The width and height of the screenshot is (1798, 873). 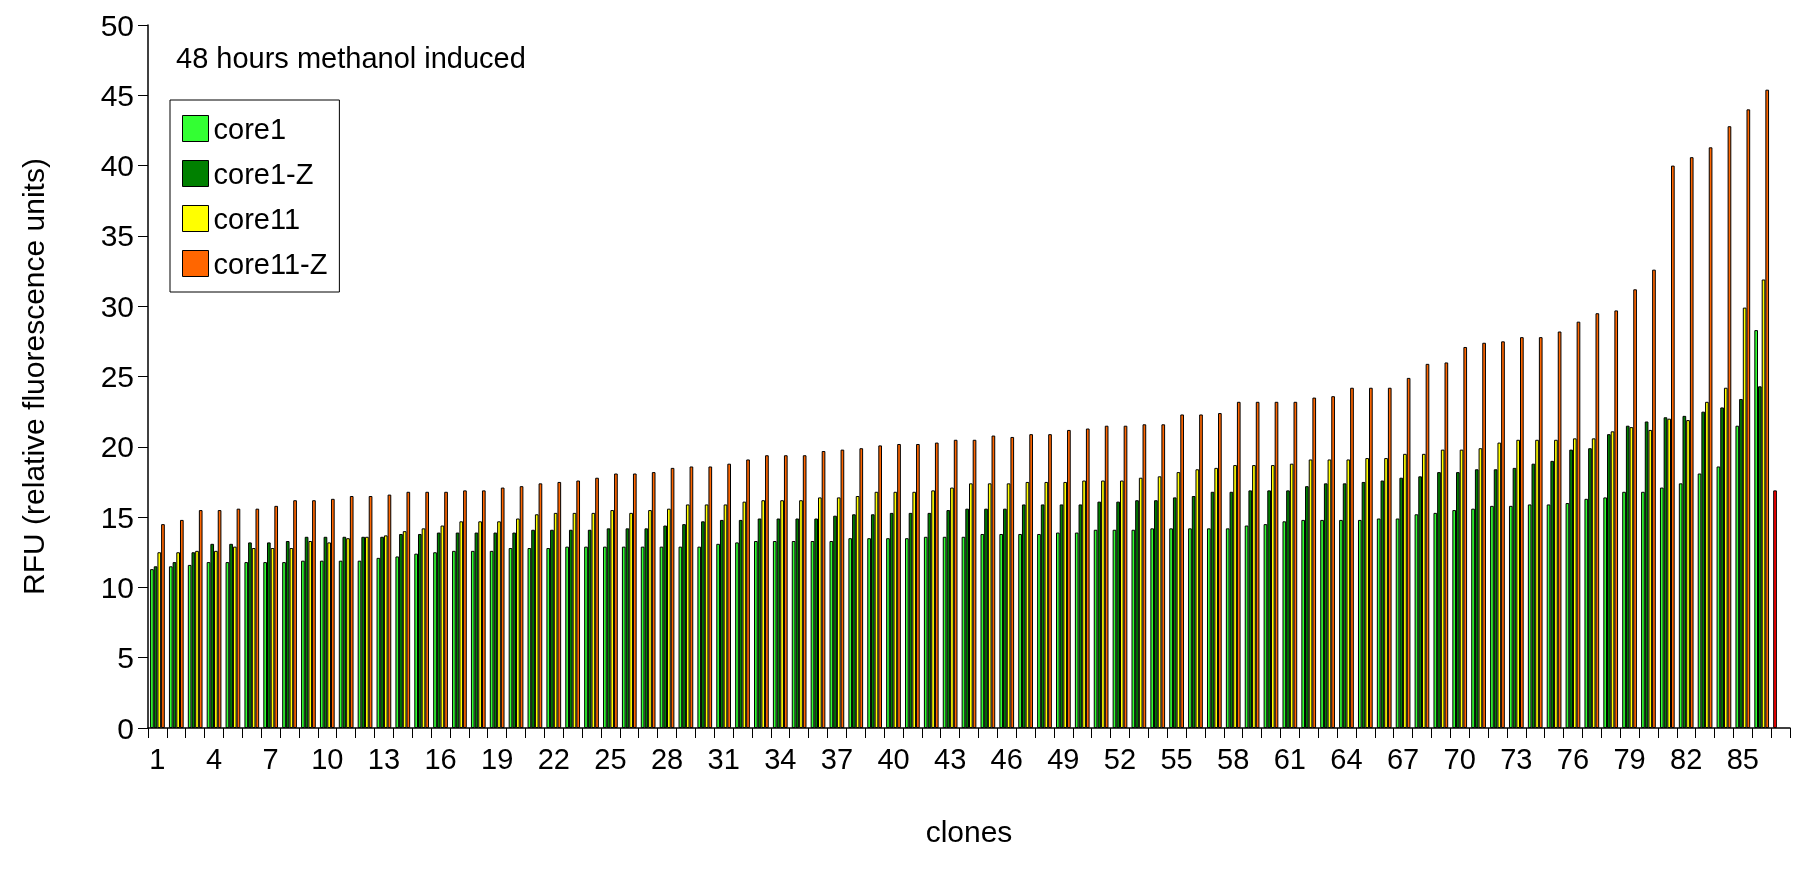 What do you see at coordinates (125, 728) in the screenshot?
I see `y-tick-label: 0` at bounding box center [125, 728].